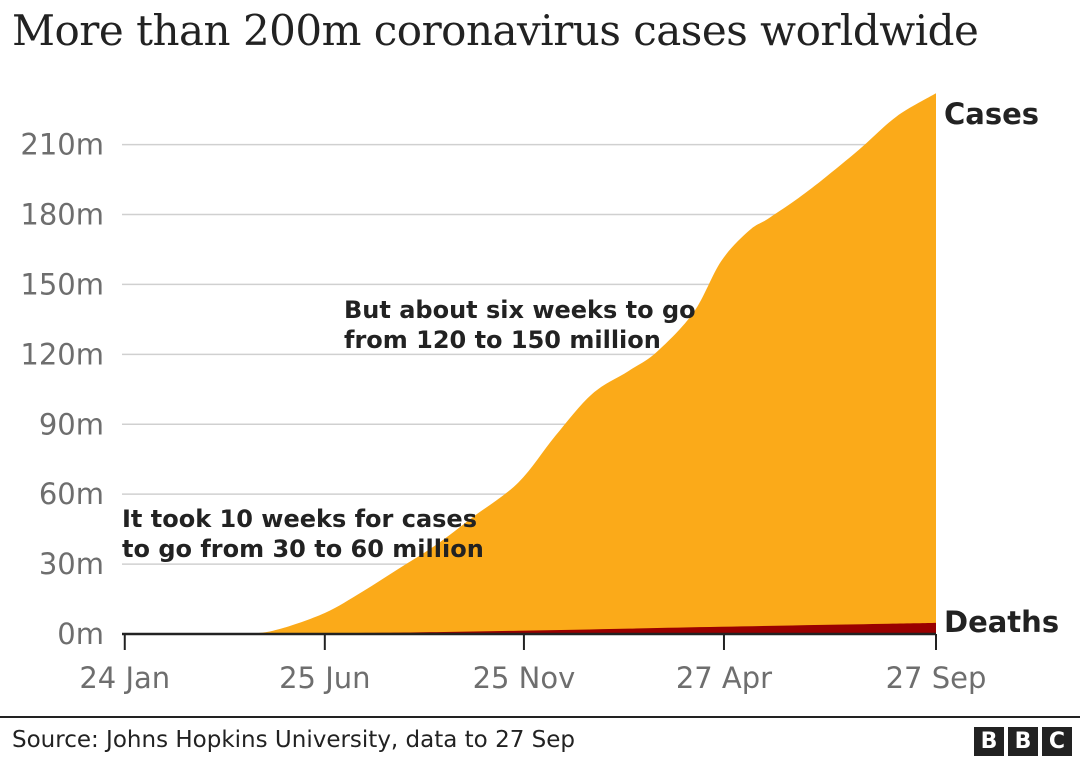 The height and width of the screenshot is (760, 1080). Describe the element at coordinates (991, 114) in the screenshot. I see `series-label-cases: Cases` at that location.